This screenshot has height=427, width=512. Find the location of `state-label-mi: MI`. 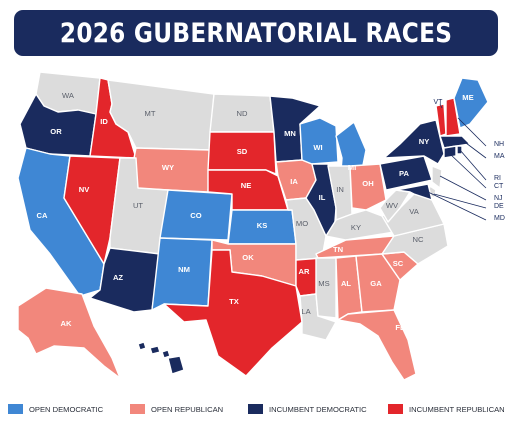

state-label-mi: MI is located at coordinates (352, 167).